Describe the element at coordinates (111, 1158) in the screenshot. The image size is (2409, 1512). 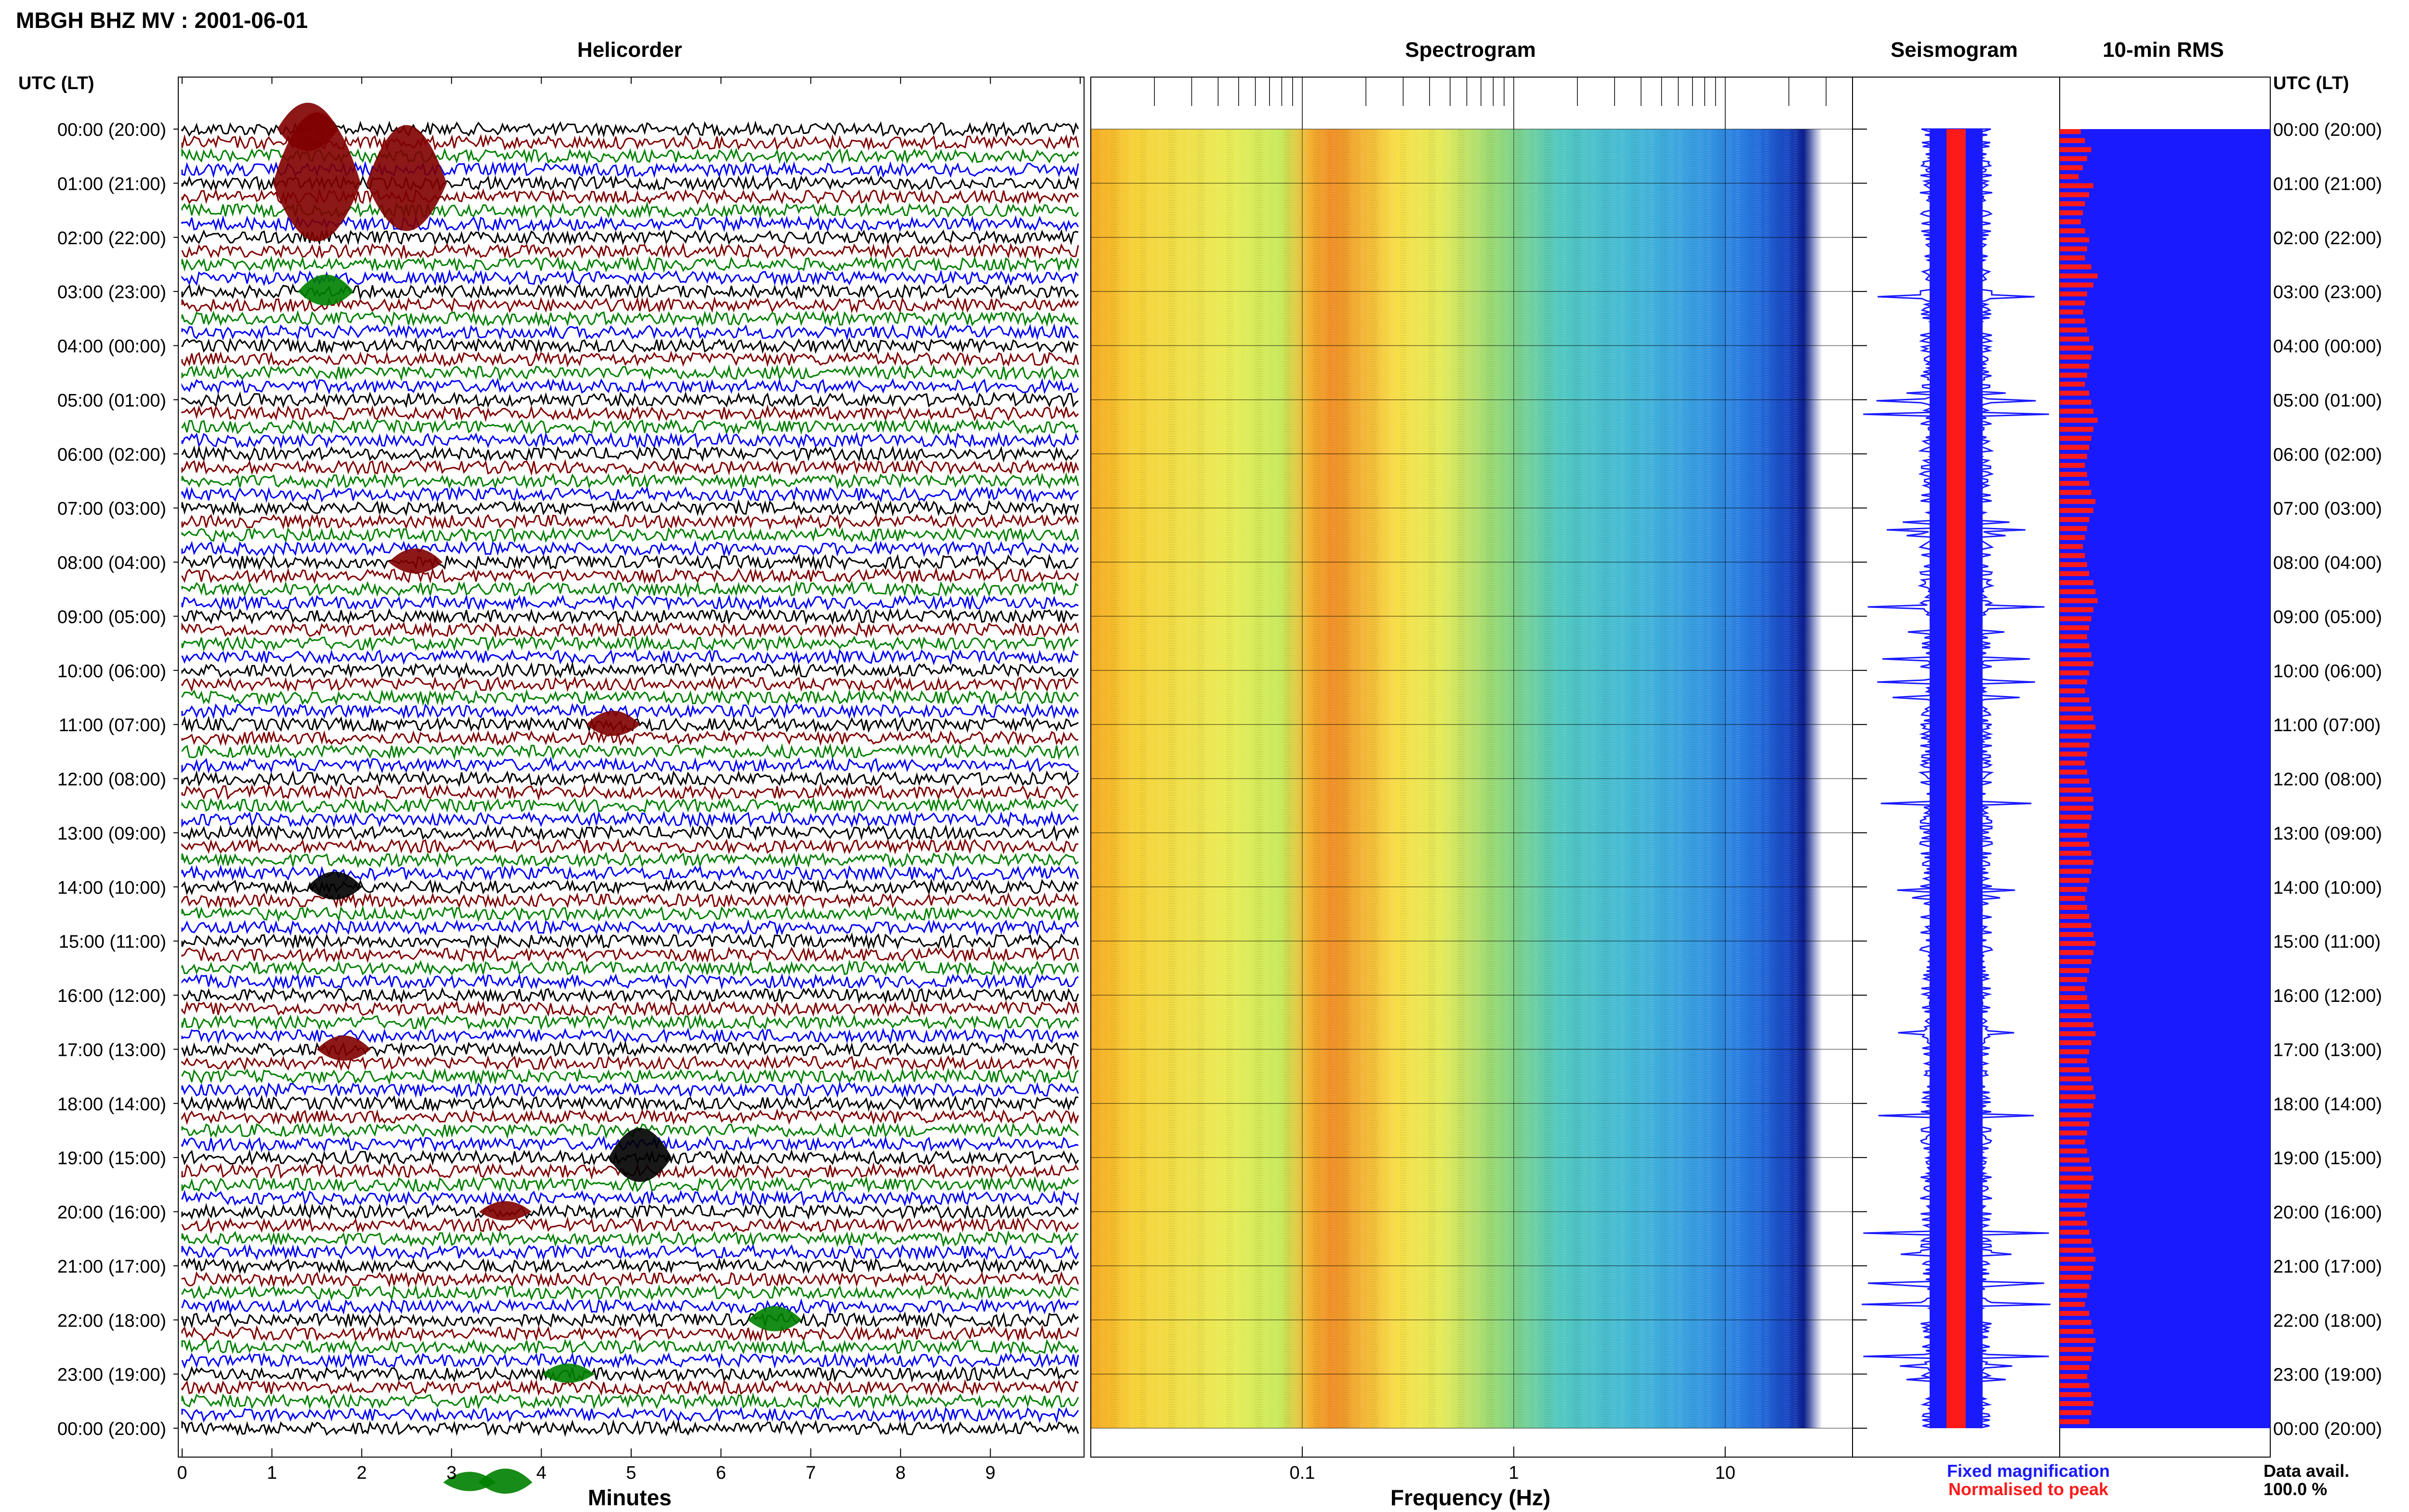
I see `hour-label-left: 19:00 (15:00)` at that location.